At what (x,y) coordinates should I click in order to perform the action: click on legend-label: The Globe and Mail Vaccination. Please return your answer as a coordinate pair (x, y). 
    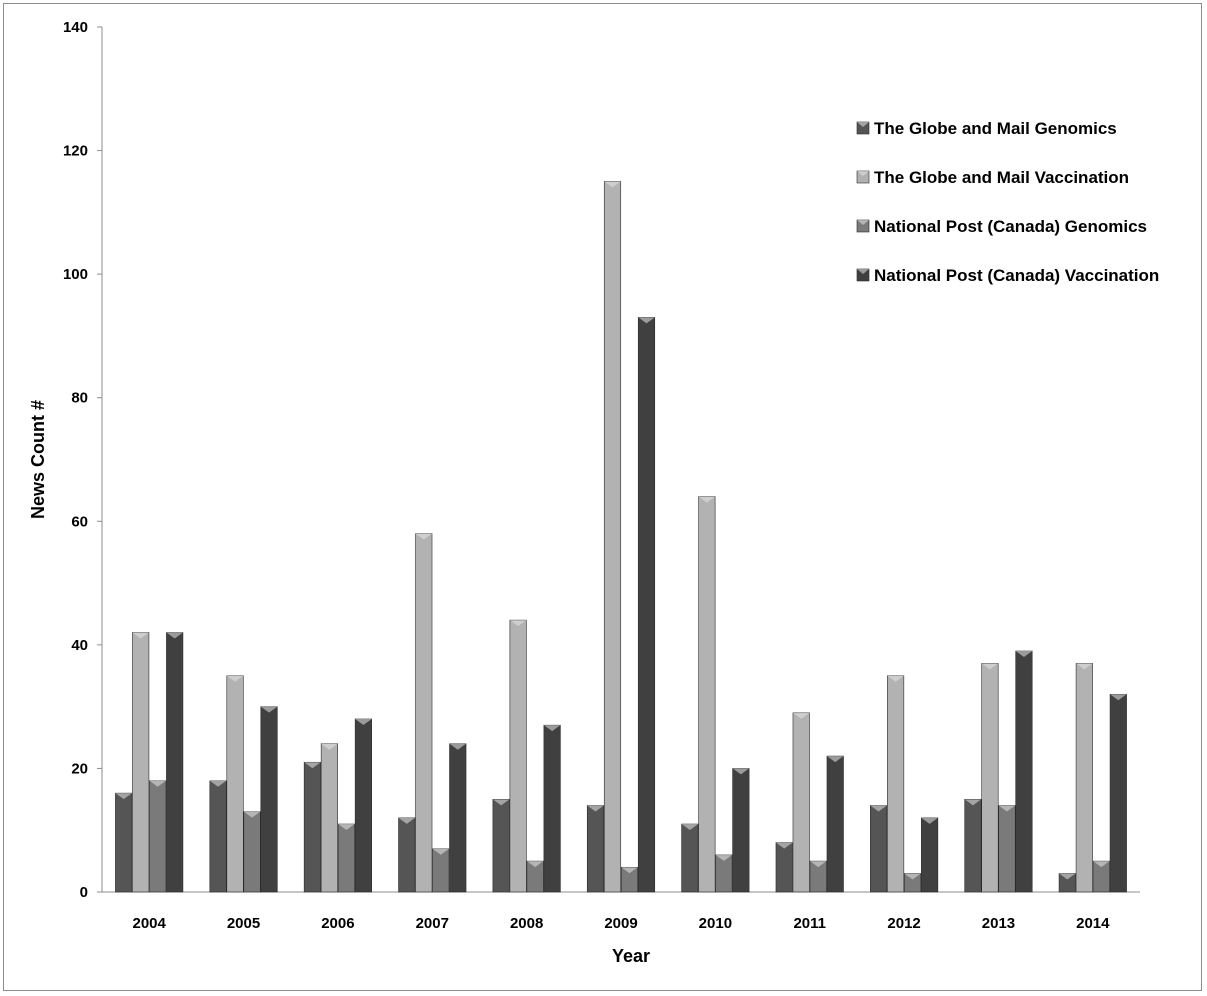
    Looking at the image, I should click on (1001, 177).